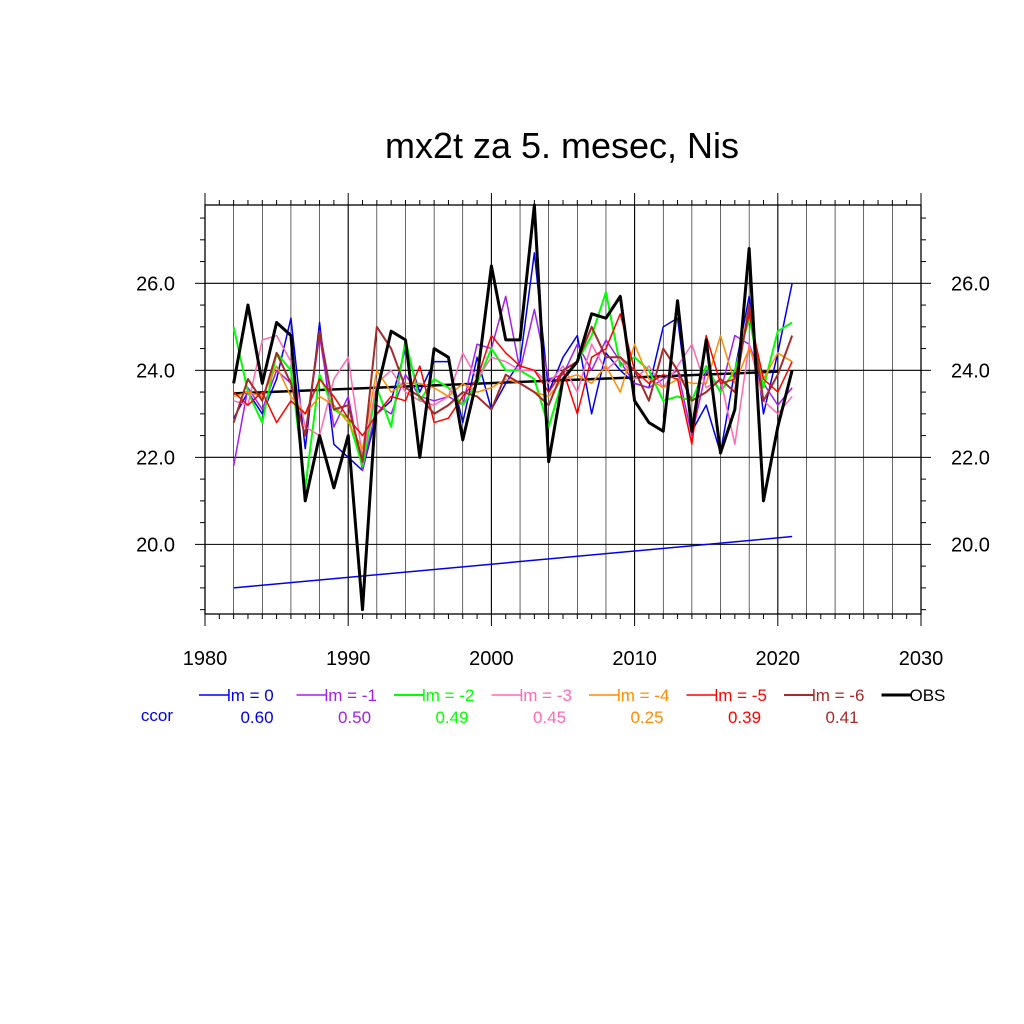  What do you see at coordinates (741, 695) in the screenshot?
I see `legend-label-lm5: lm = -5` at bounding box center [741, 695].